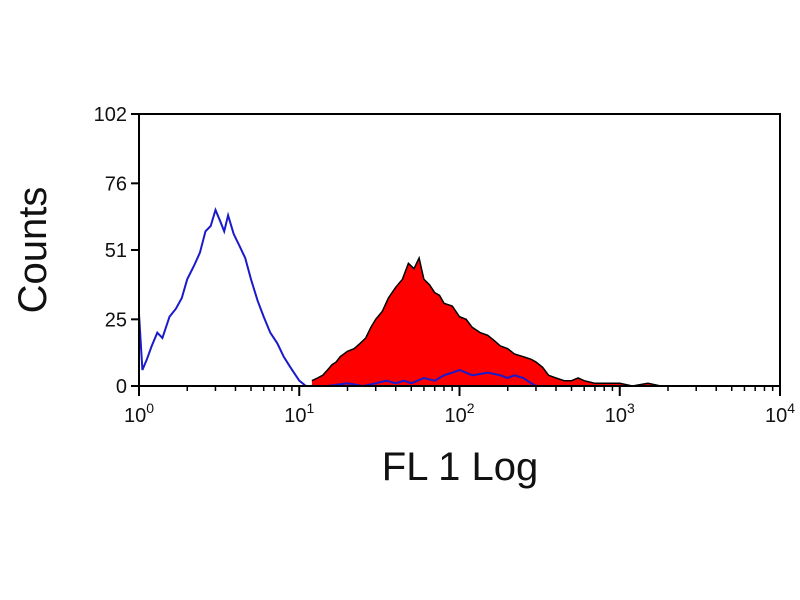 The width and height of the screenshot is (800, 600). Describe the element at coordinates (222, 297) in the screenshot. I see `series-0-line` at that location.